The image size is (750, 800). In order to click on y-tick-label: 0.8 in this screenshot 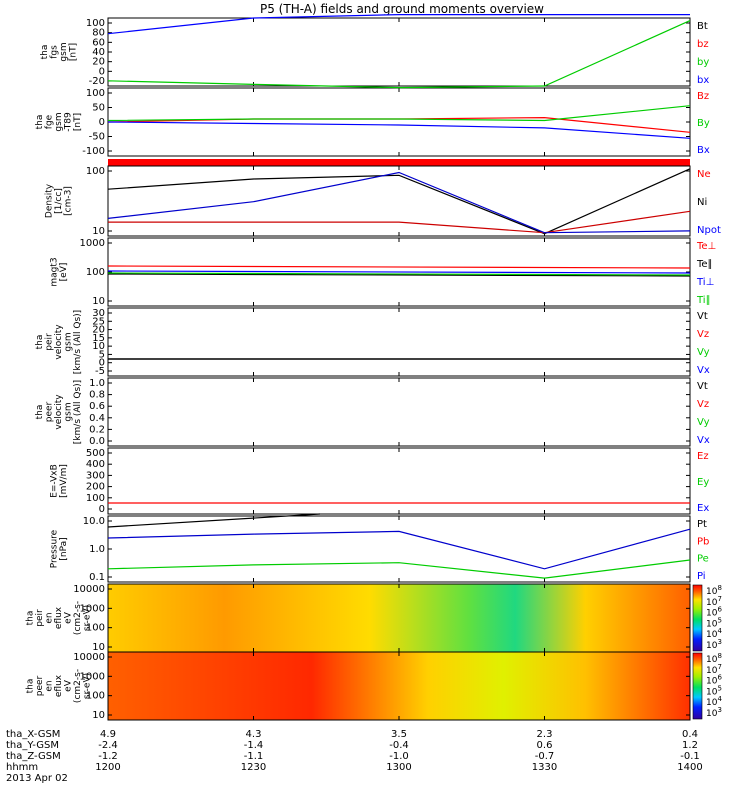, I will do `click(97, 395)`.